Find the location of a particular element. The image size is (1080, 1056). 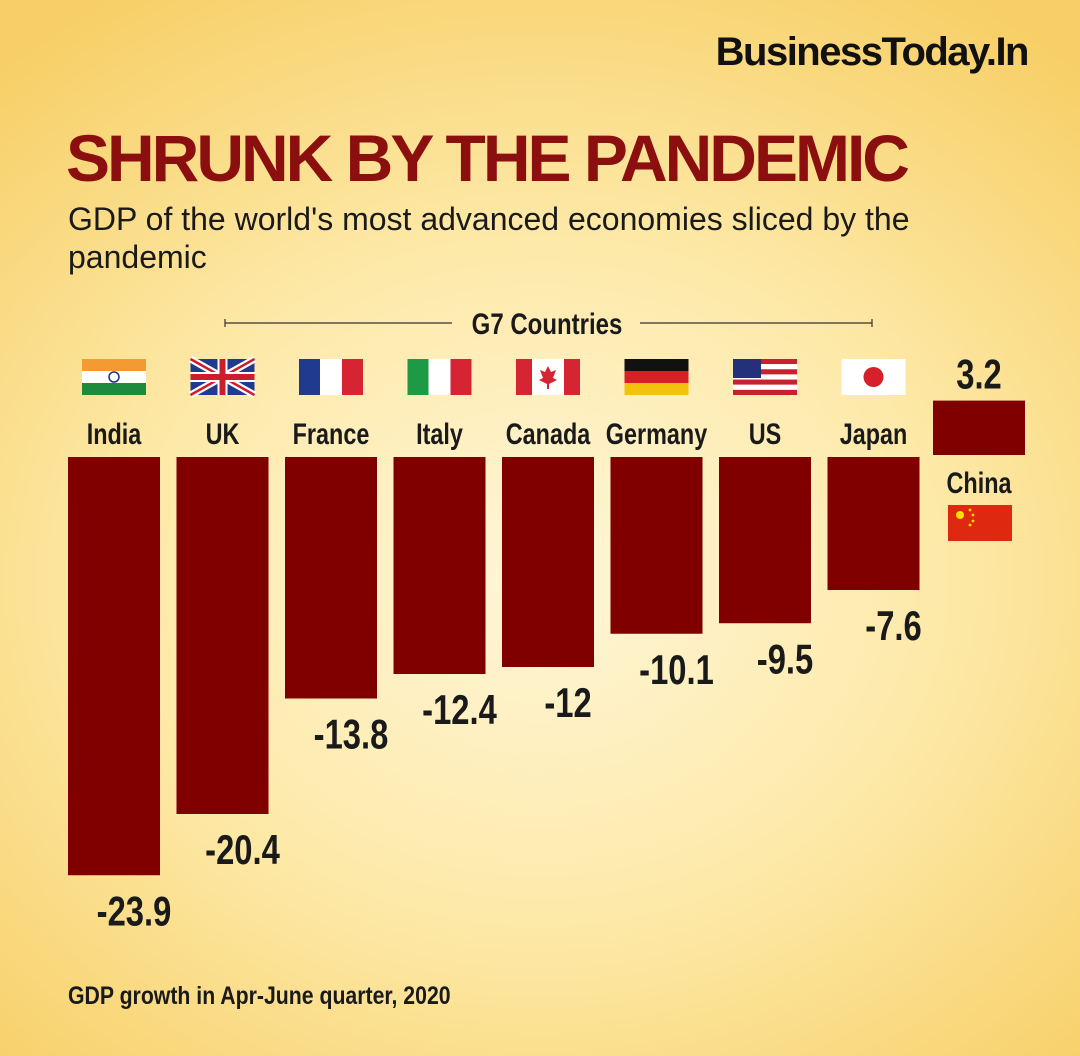

bar-uk is located at coordinates (222, 635).